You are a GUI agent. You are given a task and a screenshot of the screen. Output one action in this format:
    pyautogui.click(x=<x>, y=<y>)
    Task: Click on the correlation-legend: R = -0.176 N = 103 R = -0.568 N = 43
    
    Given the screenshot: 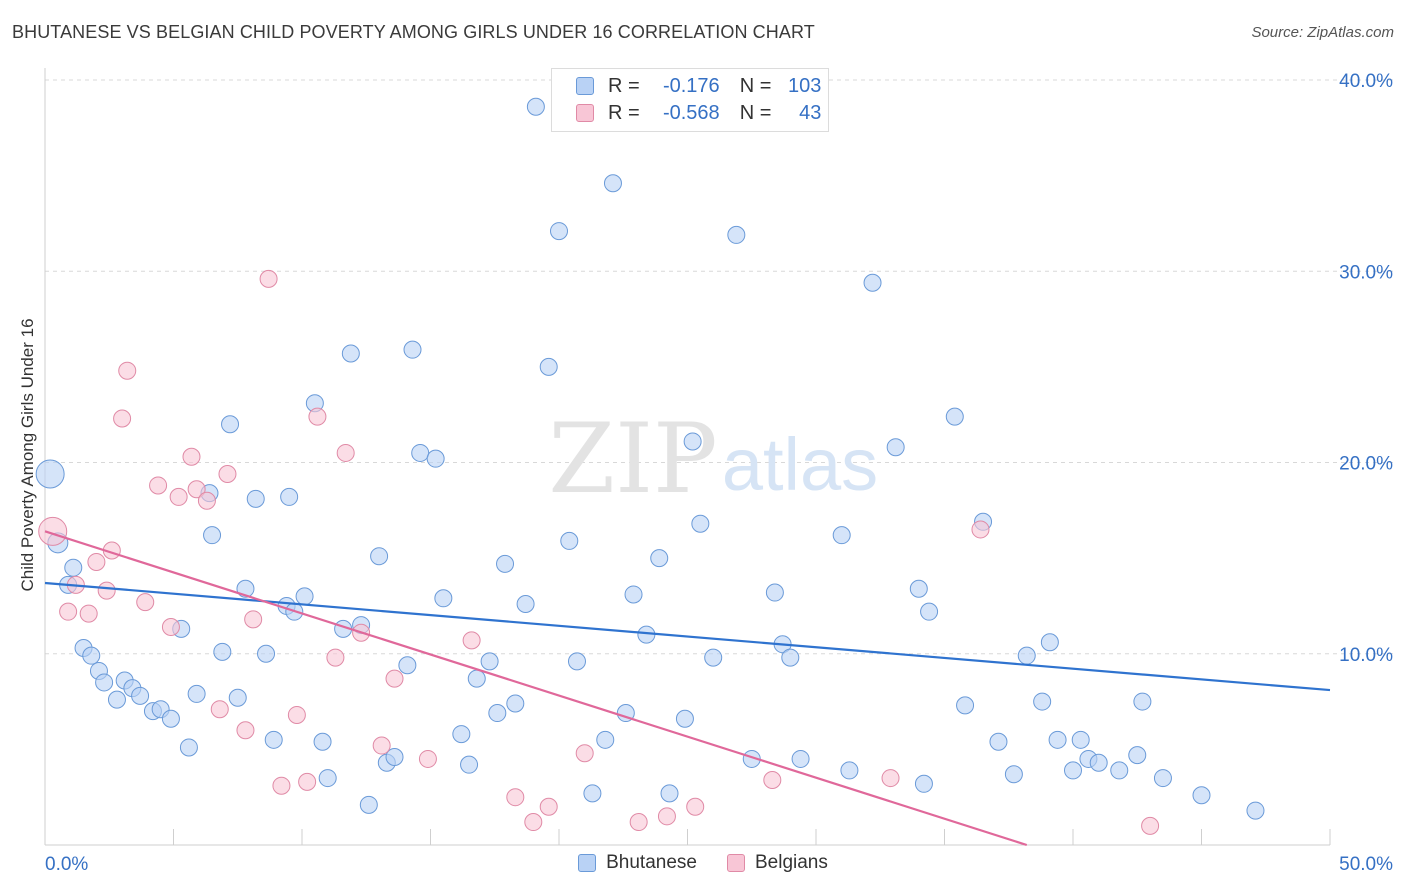 What is the action you would take?
    pyautogui.click(x=690, y=100)
    